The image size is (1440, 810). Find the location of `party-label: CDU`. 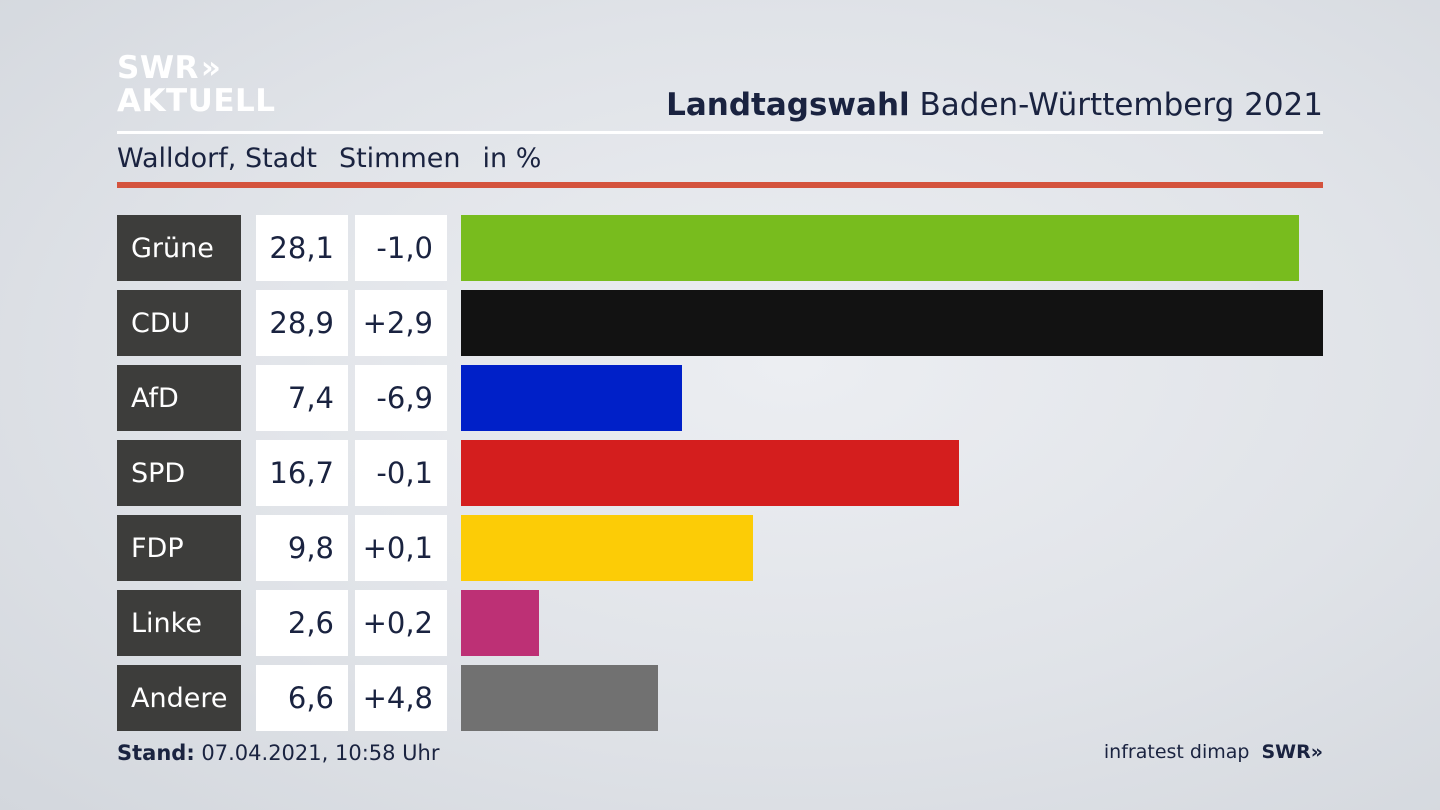

party-label: CDU is located at coordinates (179, 323).